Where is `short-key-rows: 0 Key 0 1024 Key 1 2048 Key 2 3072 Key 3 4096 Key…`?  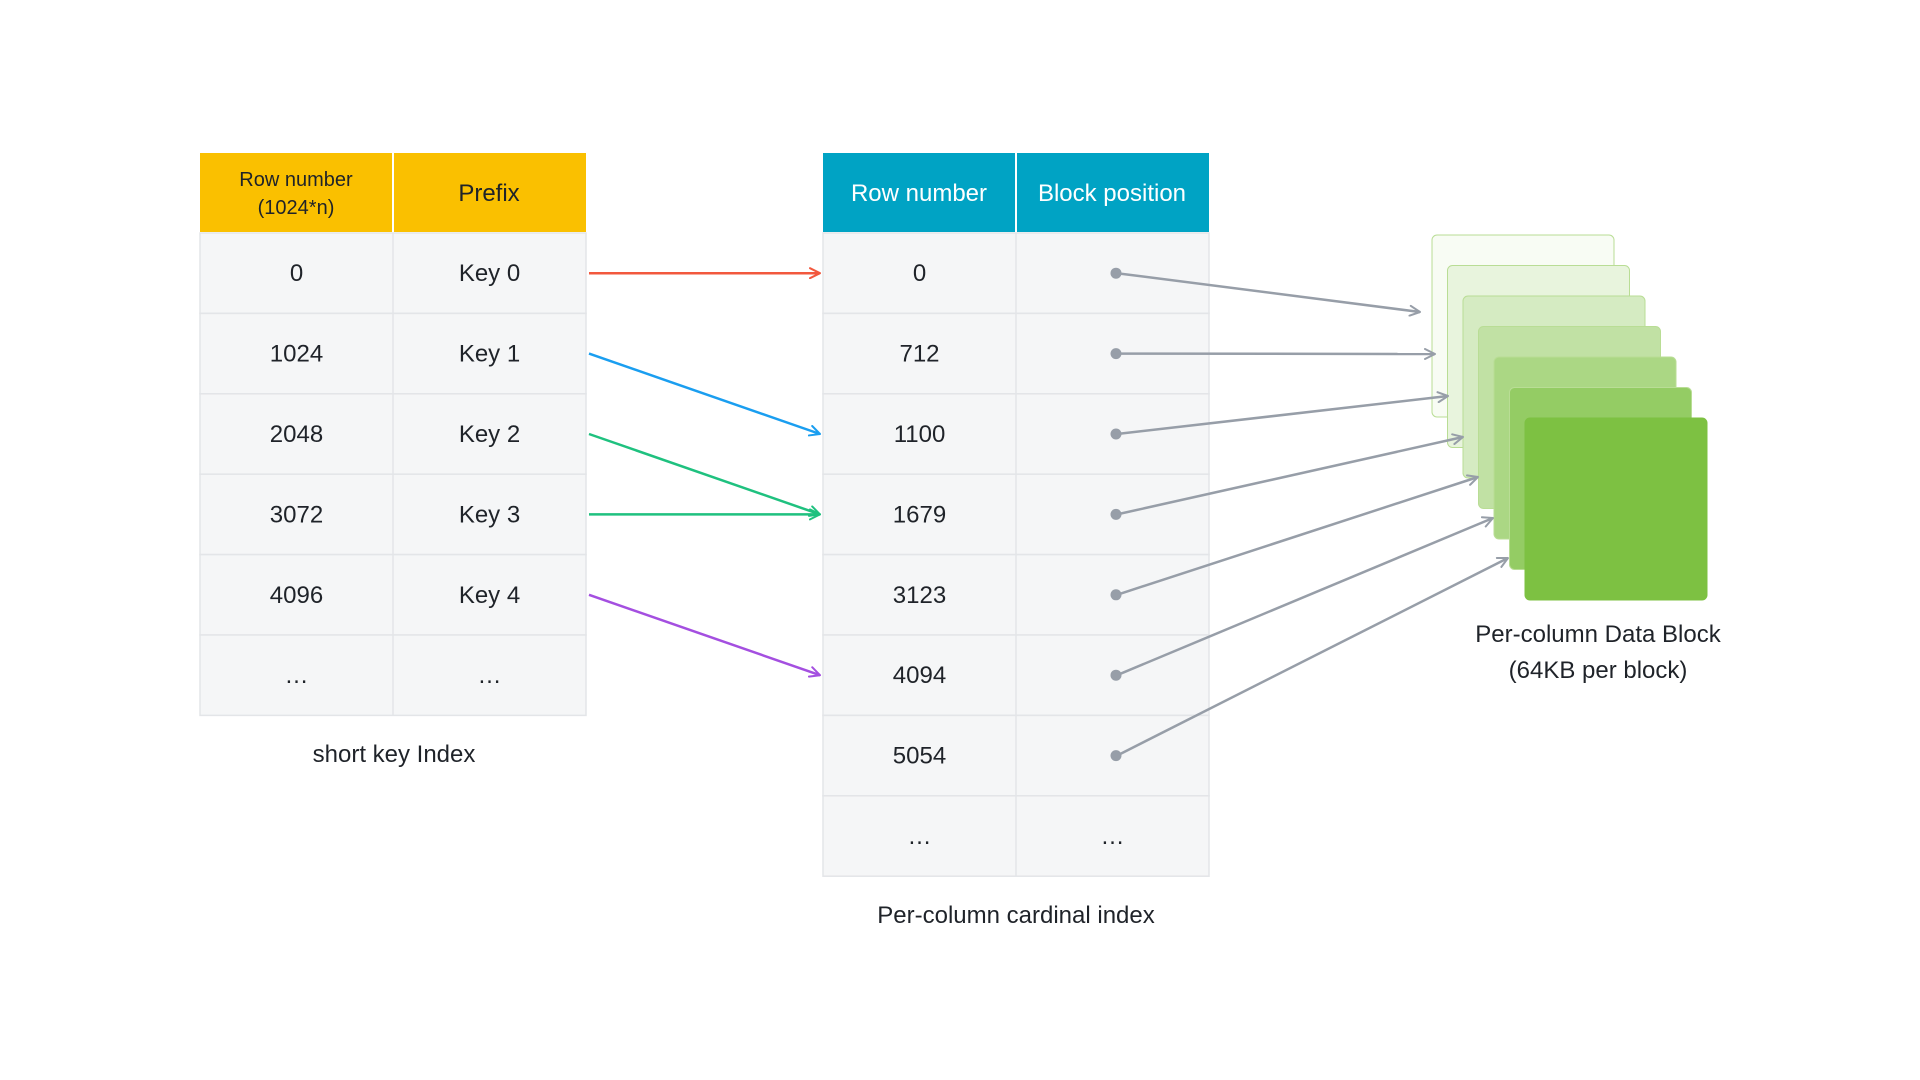 short-key-rows: 0 Key 0 1024 Key 1 2048 Key 2 3072 Key 3 4096 Key… is located at coordinates (393, 474).